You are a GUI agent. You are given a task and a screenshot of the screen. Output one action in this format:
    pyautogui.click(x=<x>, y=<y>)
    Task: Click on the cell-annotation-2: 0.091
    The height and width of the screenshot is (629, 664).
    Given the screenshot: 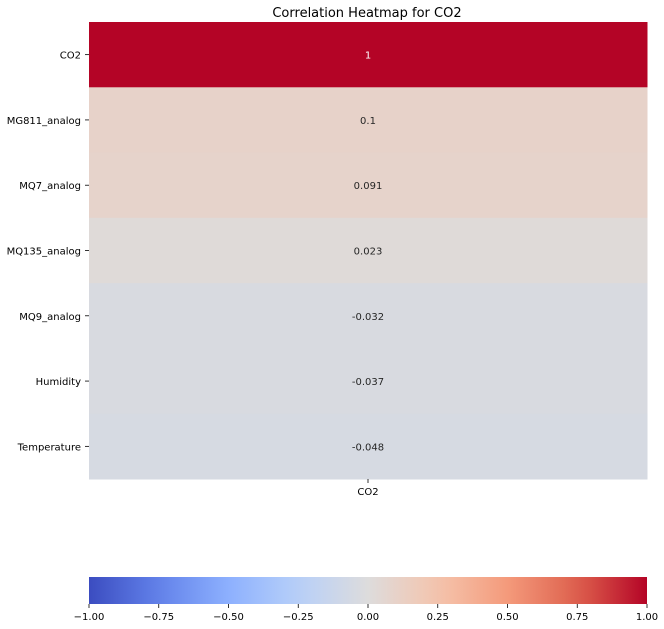 What is the action you would take?
    pyautogui.click(x=368, y=186)
    